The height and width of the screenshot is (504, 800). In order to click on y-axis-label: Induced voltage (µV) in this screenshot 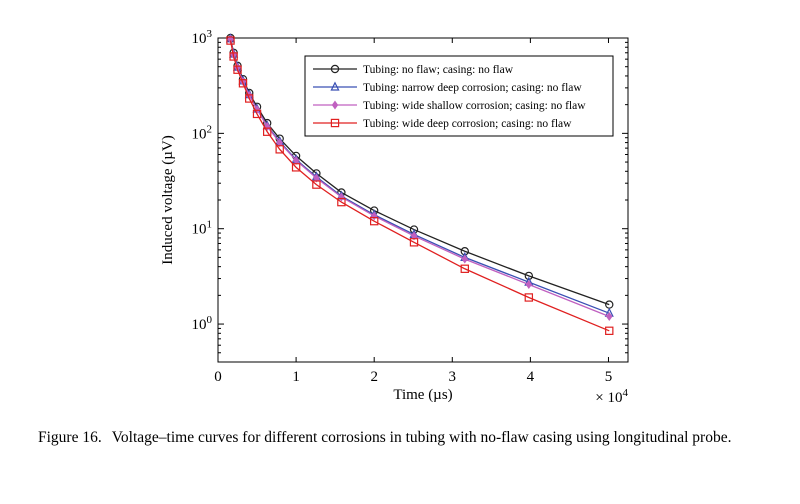, I will do `click(168, 199)`.